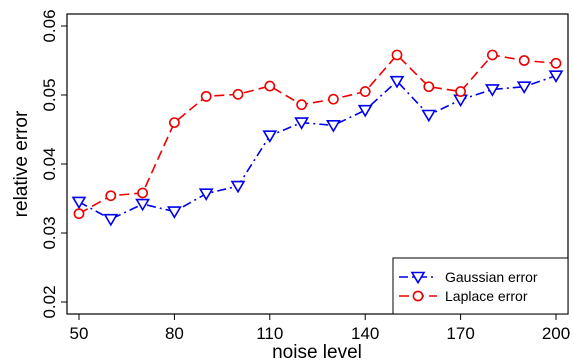 Image resolution: width=574 pixels, height=362 pixels. What do you see at coordinates (49, 94) in the screenshot?
I see `y-tick-label: 0.05` at bounding box center [49, 94].